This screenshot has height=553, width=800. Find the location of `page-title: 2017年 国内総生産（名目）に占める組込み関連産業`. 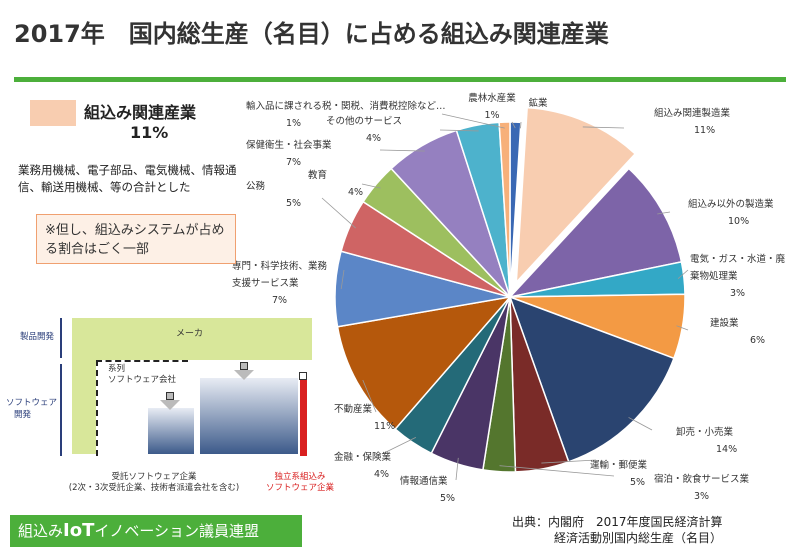

page-title: 2017年 国内総生産（名目）に占める組込み関連産業 is located at coordinates (311, 34).